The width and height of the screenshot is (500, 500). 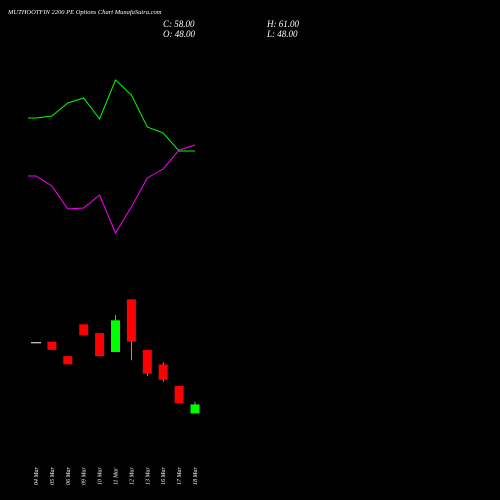 What do you see at coordinates (282, 34) in the screenshot?
I see `low-value: L: 48.00` at bounding box center [282, 34].